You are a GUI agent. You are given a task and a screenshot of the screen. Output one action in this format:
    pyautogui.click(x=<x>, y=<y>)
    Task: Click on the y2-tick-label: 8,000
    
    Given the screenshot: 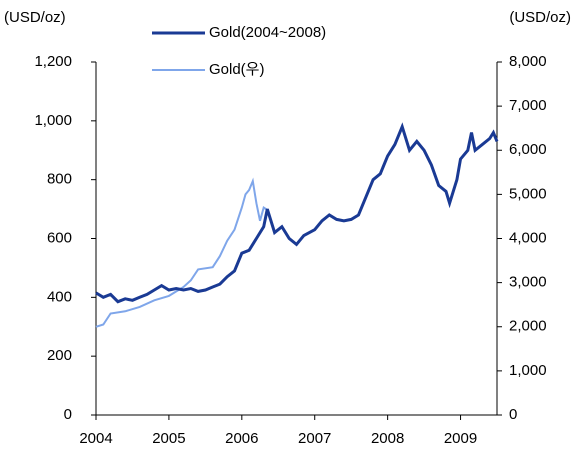 What is the action you would take?
    pyautogui.click(x=528, y=61)
    